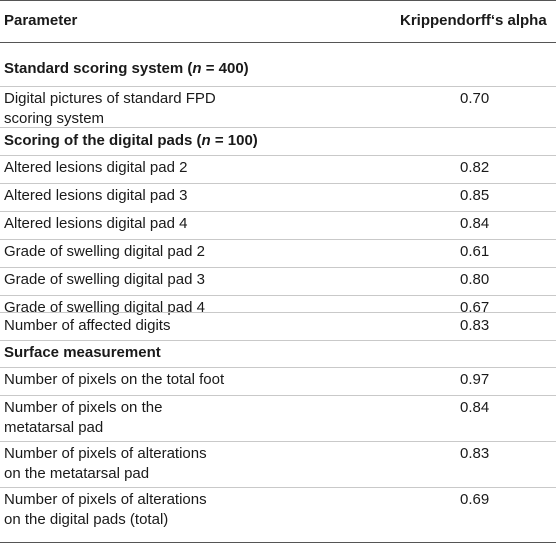 The height and width of the screenshot is (546, 556). I want to click on header-parameter: Parameter, so click(41, 20).